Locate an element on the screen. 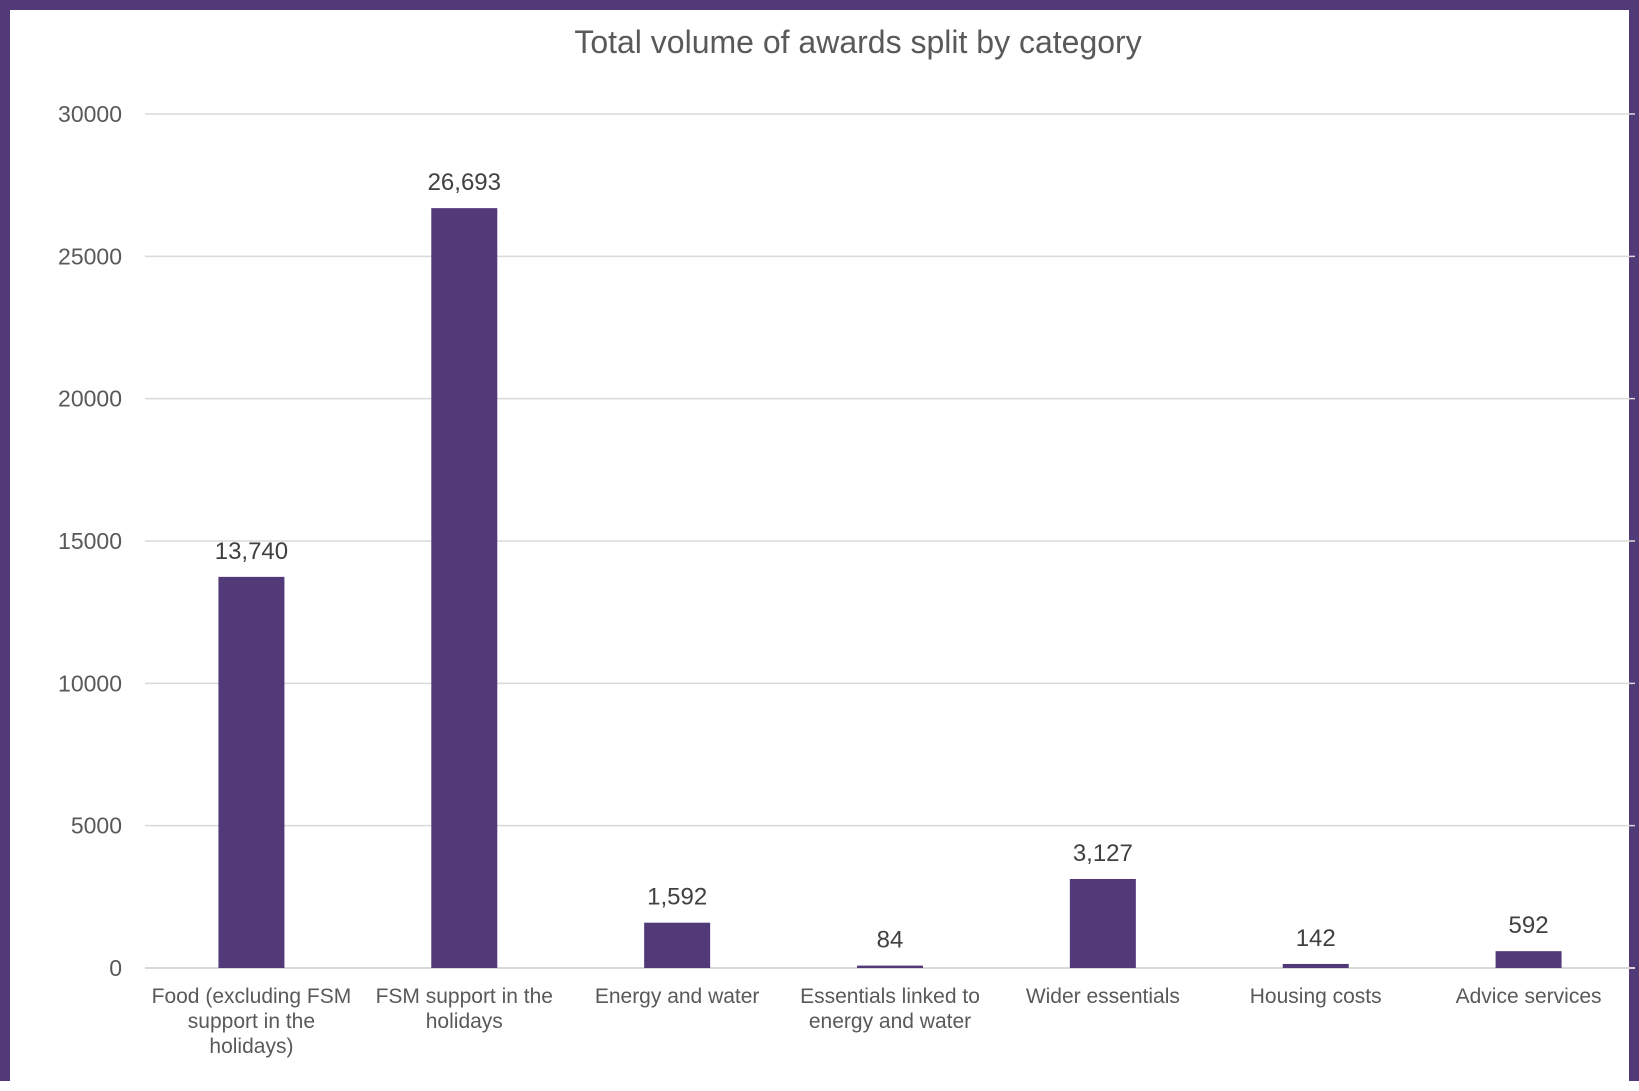 This screenshot has height=1091, width=1639. data-label: 142 is located at coordinates (1316, 938).